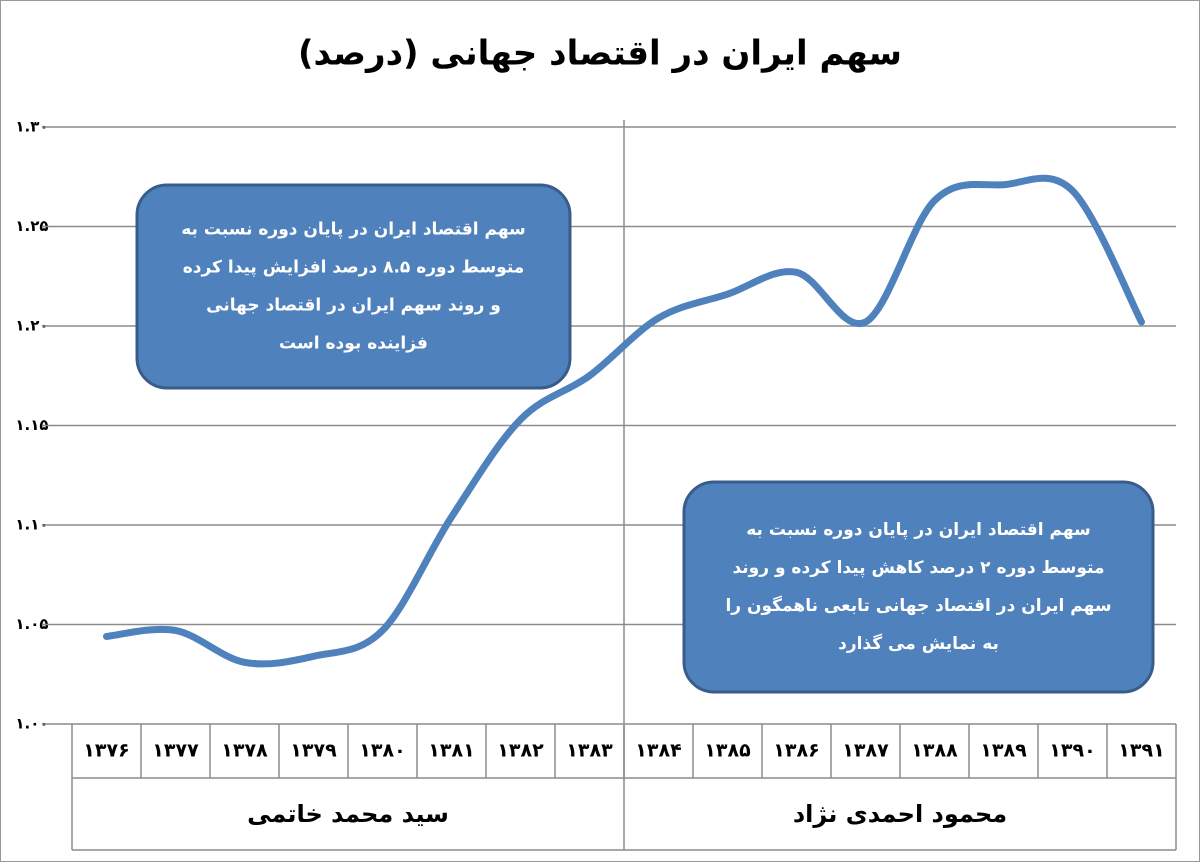 This screenshot has height=862, width=1200. What do you see at coordinates (31, 724) in the screenshot?
I see `y-tick-label: ۱.۰۰` at bounding box center [31, 724].